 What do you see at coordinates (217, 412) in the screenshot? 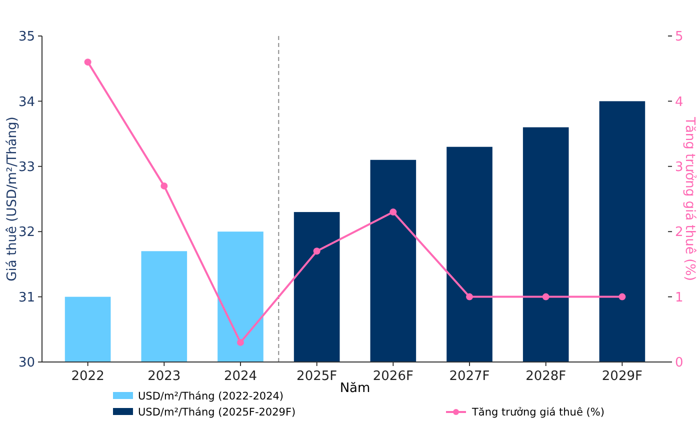
I see `legend-label: USD/m²/Tháng (2025F-2029F)` at bounding box center [217, 412].